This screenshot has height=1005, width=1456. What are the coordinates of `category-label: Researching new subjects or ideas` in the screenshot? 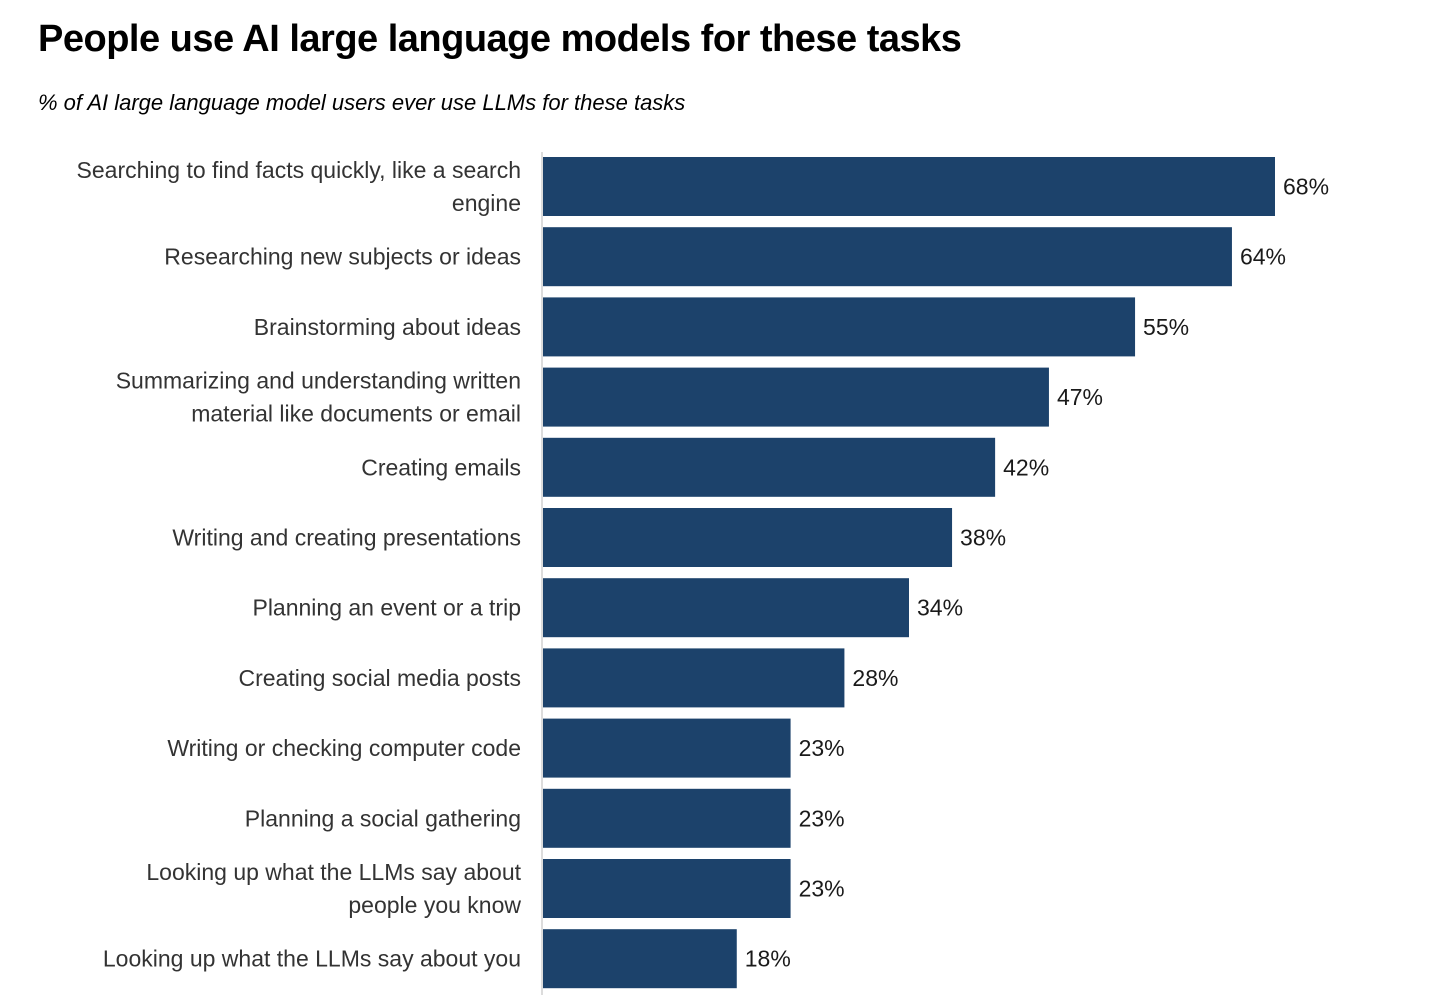 It's located at (342, 257).